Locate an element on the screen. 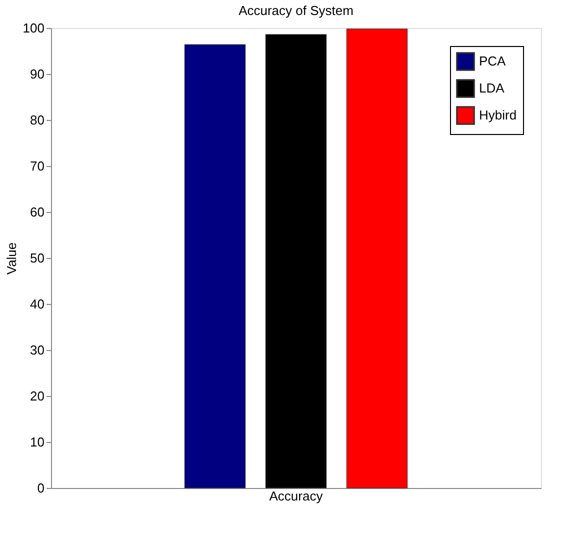 This screenshot has height=535, width=578. y-tick-label: 20 is located at coordinates (37, 396).